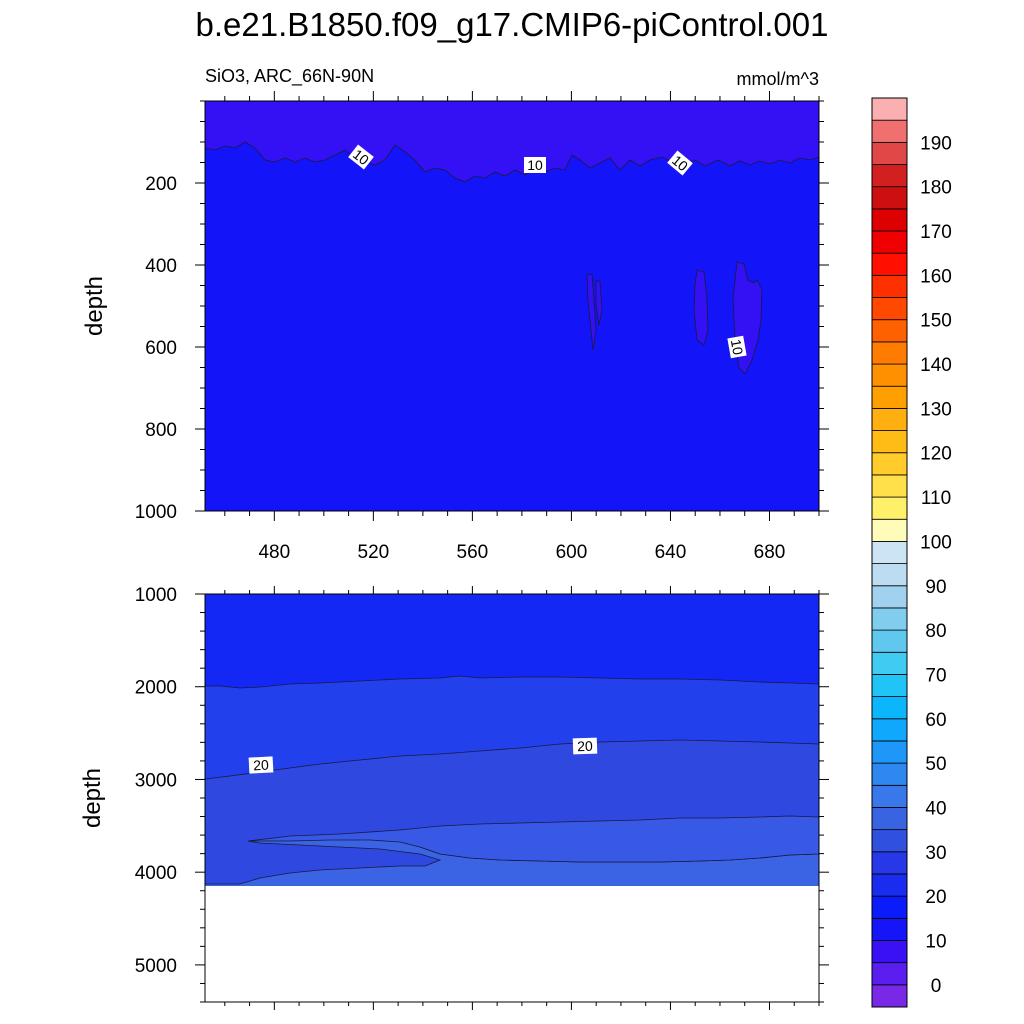 This screenshot has width=1024, height=1024. Describe the element at coordinates (156, 688) in the screenshot. I see `y-tick-label: 2000` at that location.